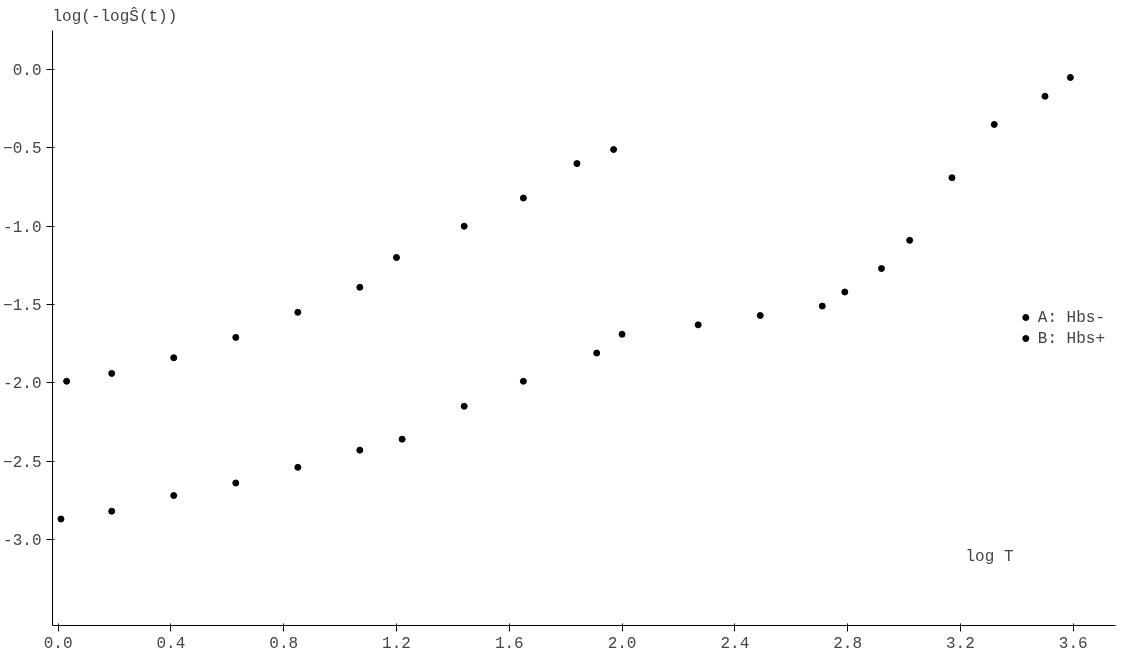  I want to click on y-tick-label: −1.5, so click(22, 306).